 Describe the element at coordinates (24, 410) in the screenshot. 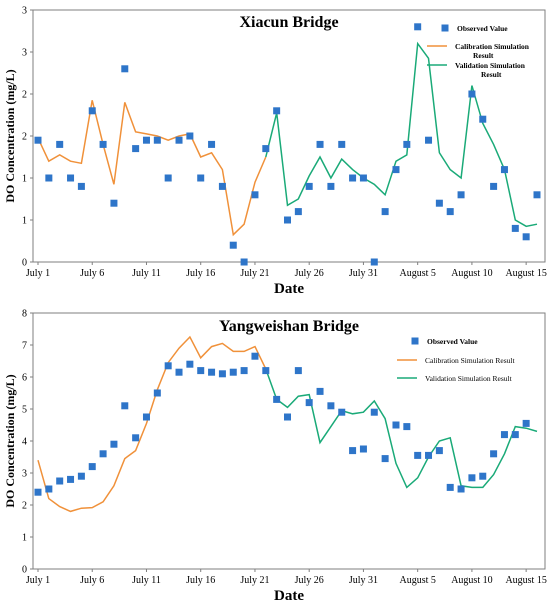

I see `y-tick-label: 5` at that location.